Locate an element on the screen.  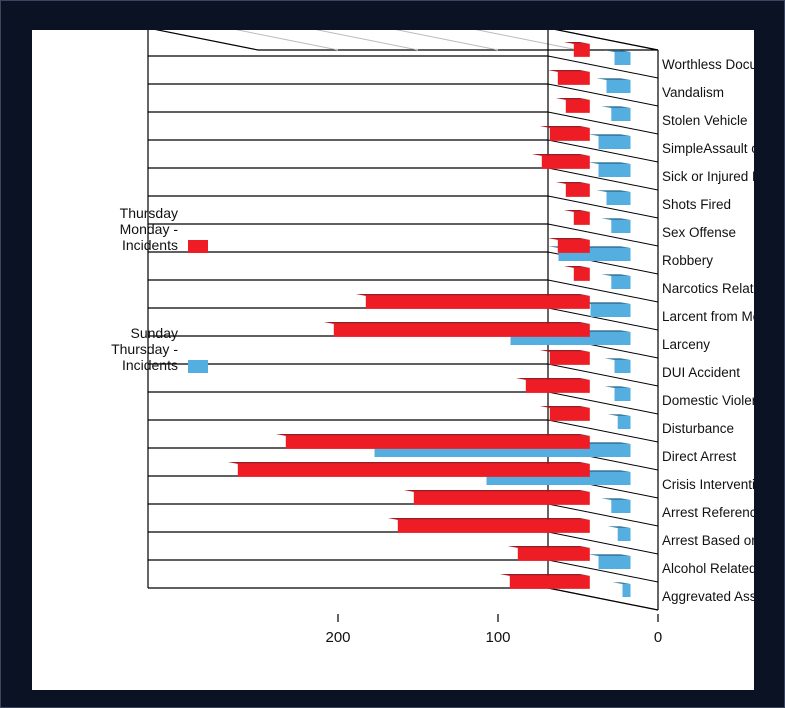
bar-incidents-thursday-sunday-dui-accident is located at coordinates (617, 365).